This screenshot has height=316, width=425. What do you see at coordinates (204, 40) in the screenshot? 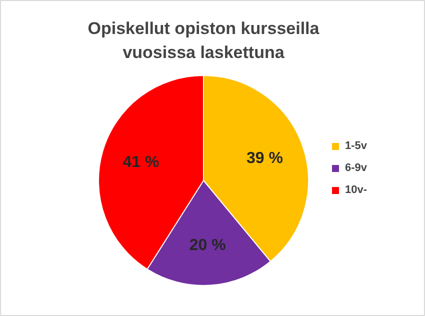
I see `chart-title: Opiskellut opiston kursseilla vuosissa laskettuna` at bounding box center [204, 40].